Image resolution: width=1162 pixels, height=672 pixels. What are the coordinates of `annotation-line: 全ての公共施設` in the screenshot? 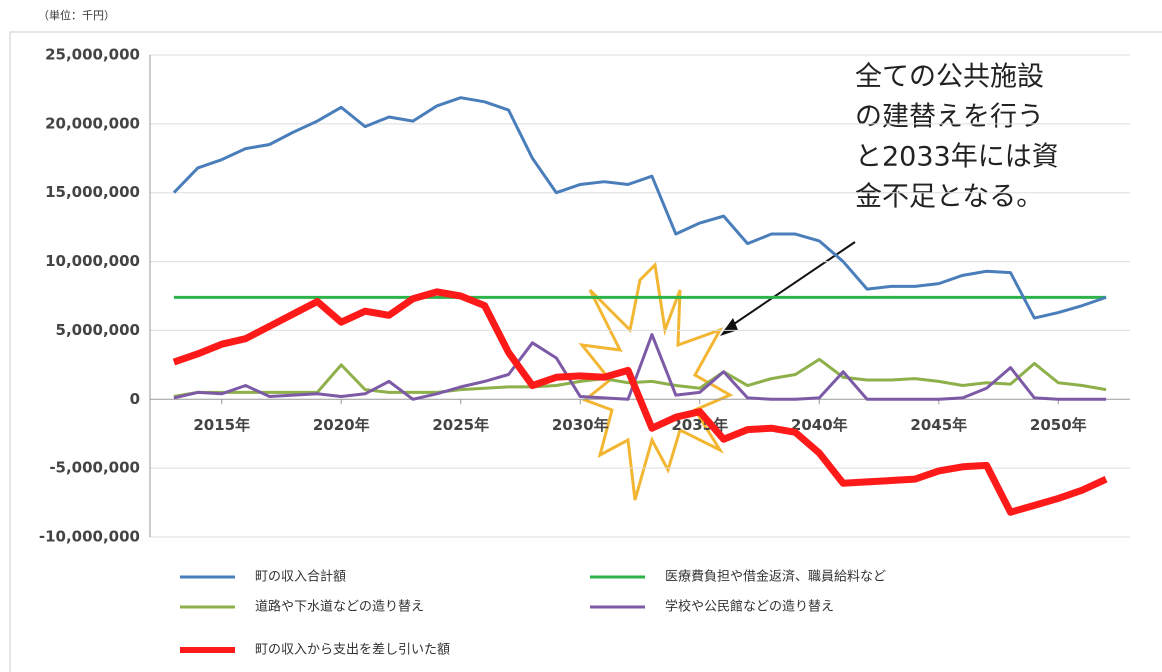 It's located at (949, 77).